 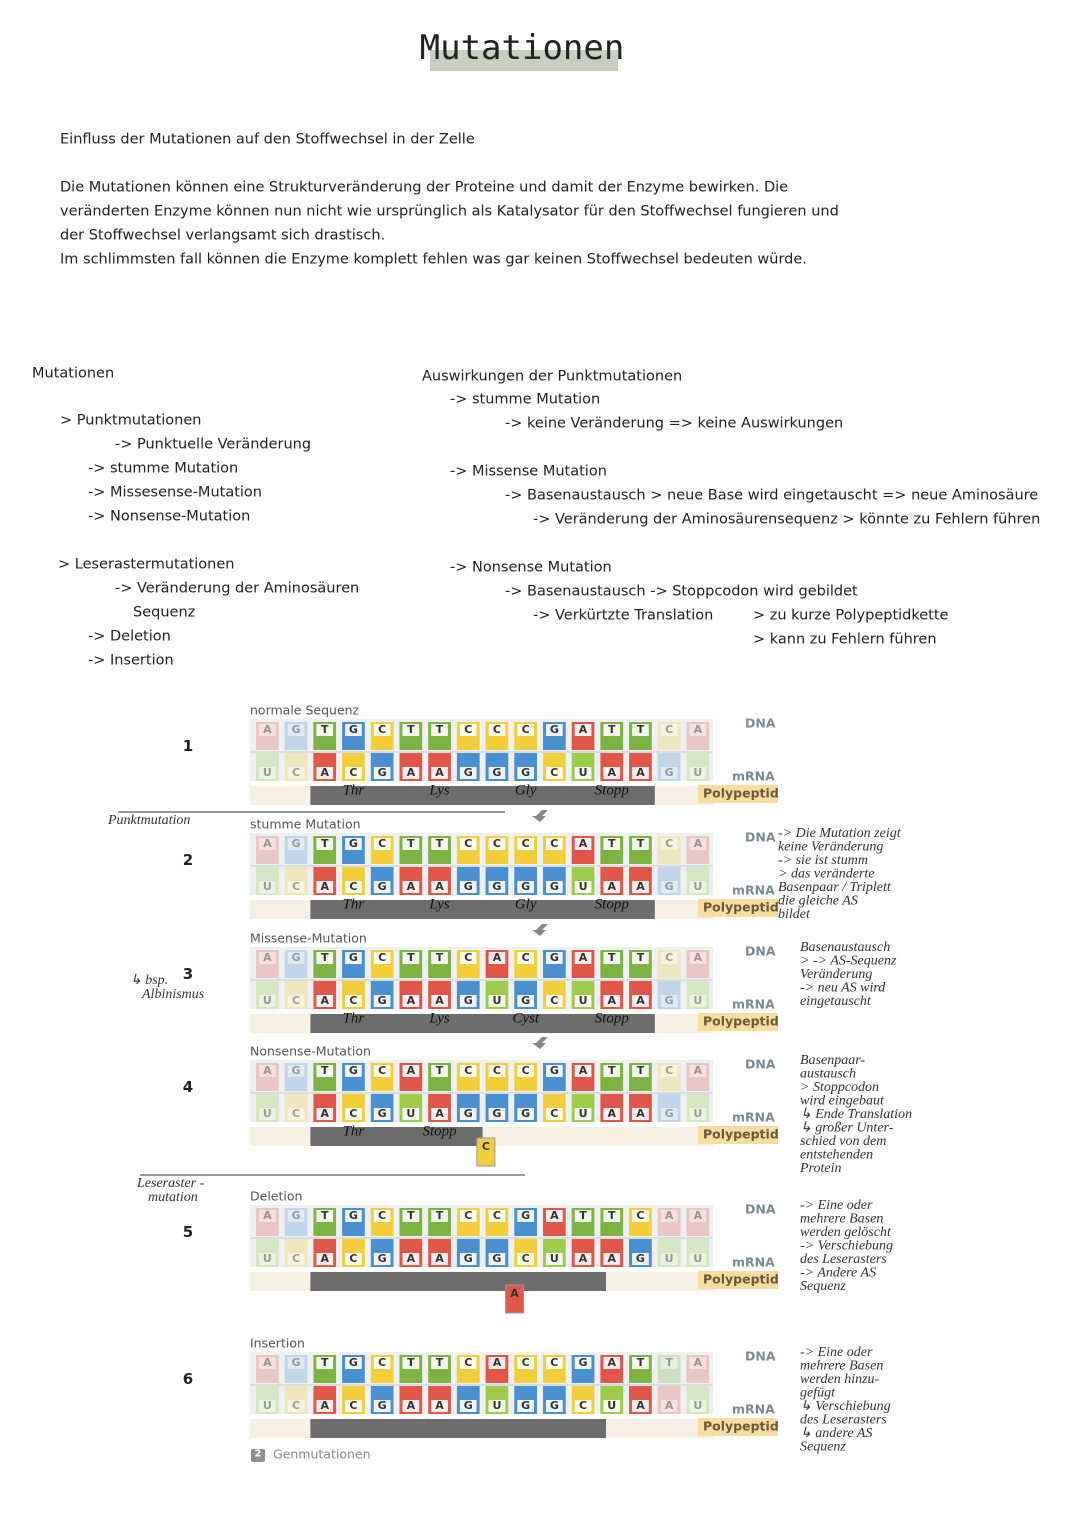 I want to click on dna-label: DNA, so click(x=760, y=723).